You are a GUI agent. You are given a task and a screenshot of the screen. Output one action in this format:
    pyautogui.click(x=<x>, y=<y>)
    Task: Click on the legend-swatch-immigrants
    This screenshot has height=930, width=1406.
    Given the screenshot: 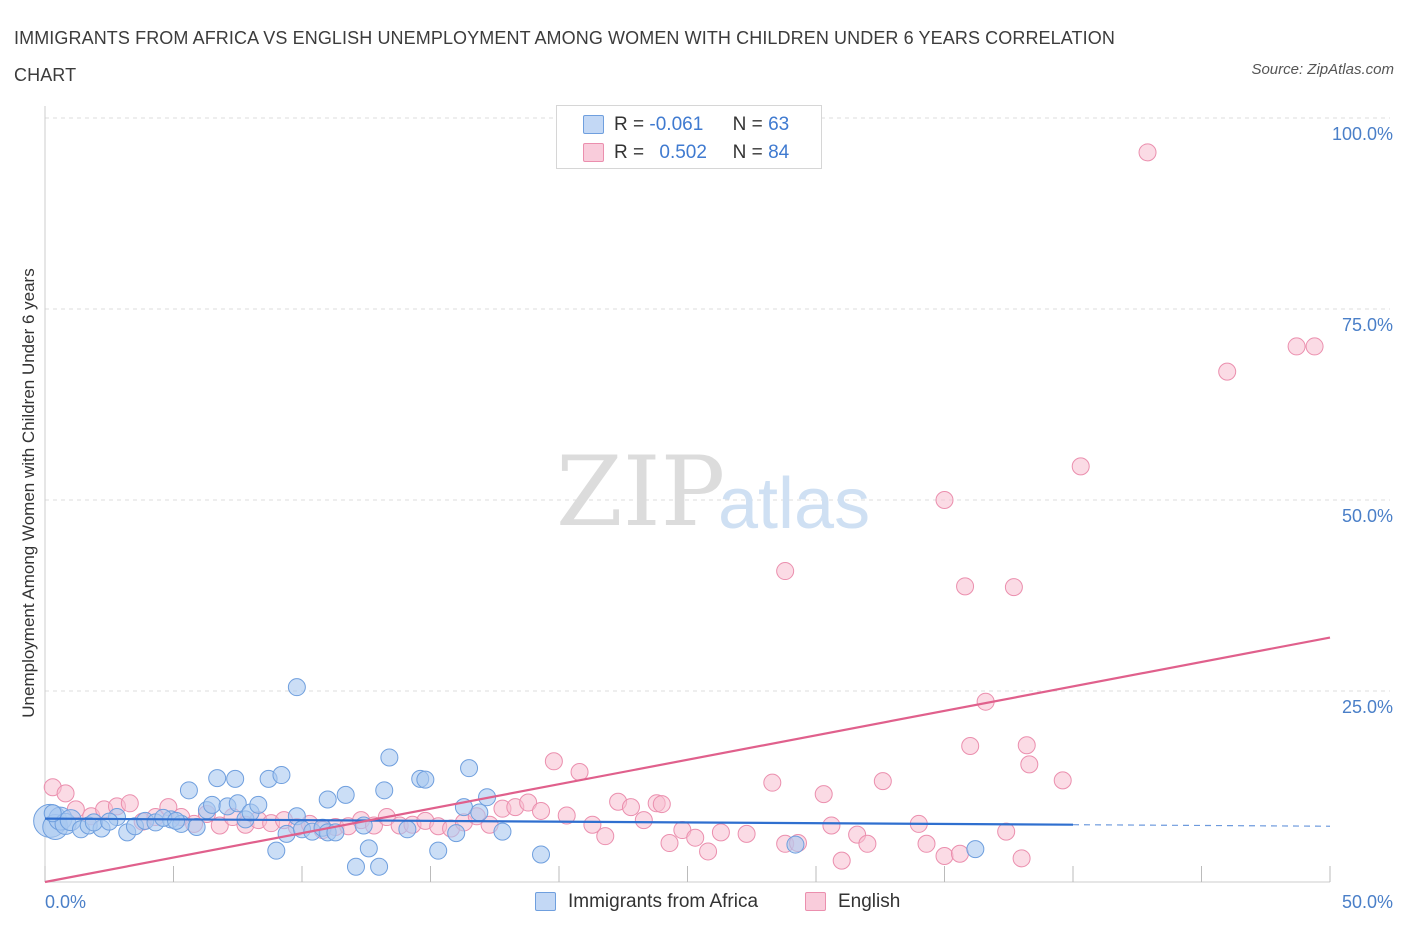 What is the action you would take?
    pyautogui.click(x=545, y=901)
    